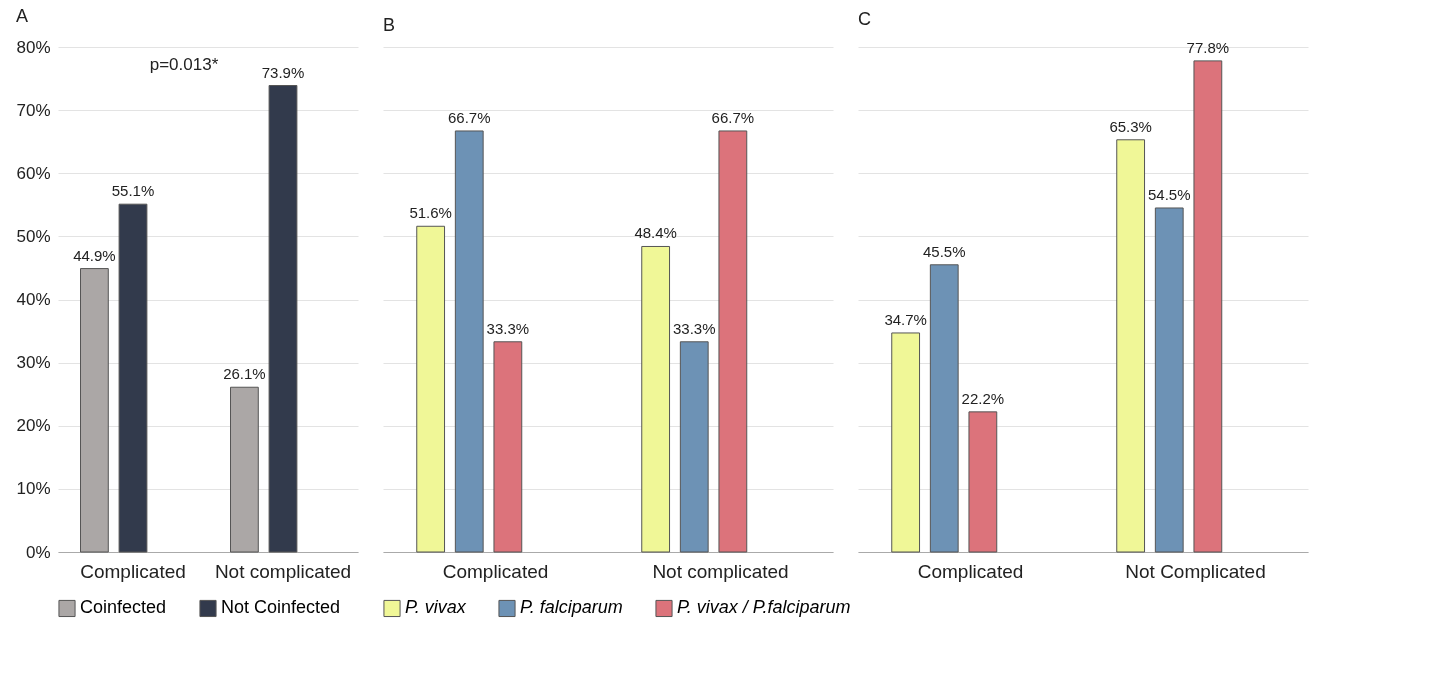 The height and width of the screenshot is (681, 1439). Describe the element at coordinates (33, 299) in the screenshot. I see `y-tick-label: 40%` at that location.